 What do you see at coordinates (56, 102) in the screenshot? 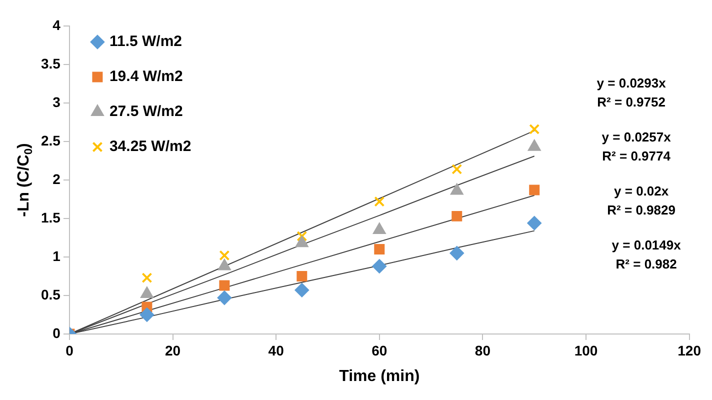
I see `y-tick-label: 3` at bounding box center [56, 102].